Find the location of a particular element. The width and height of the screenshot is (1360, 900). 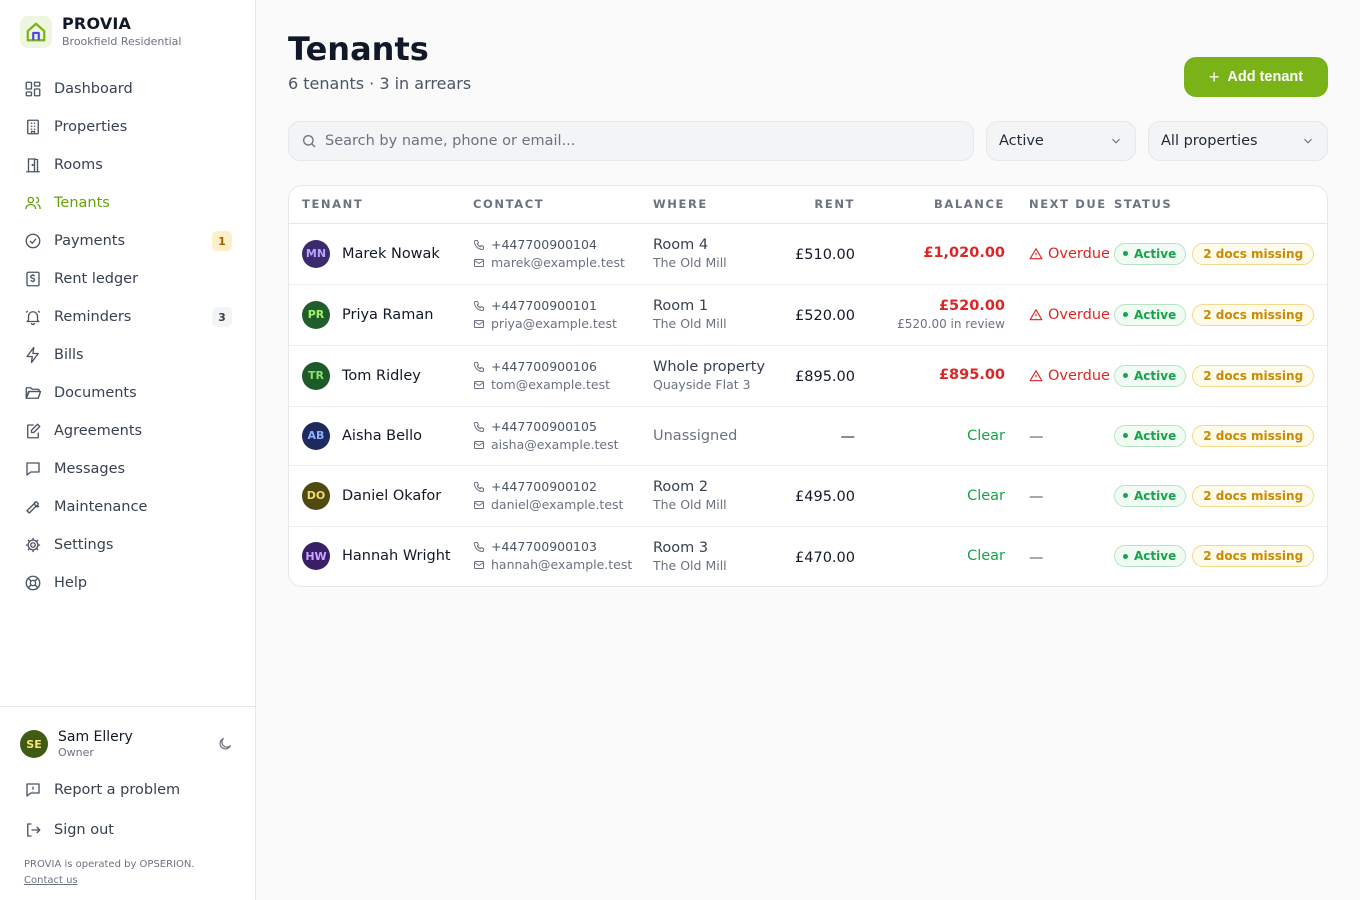

contact-email: aisha@example.test is located at coordinates (563, 445).